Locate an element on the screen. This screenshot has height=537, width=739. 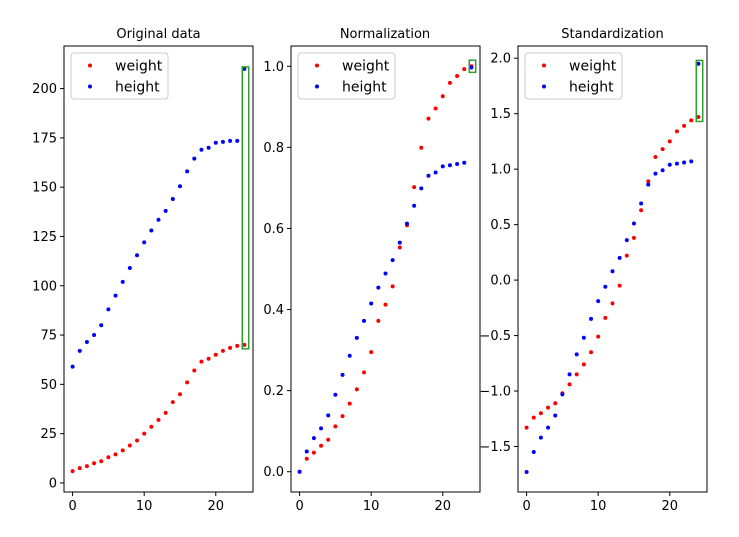
highlight-box is located at coordinates (472, 66).